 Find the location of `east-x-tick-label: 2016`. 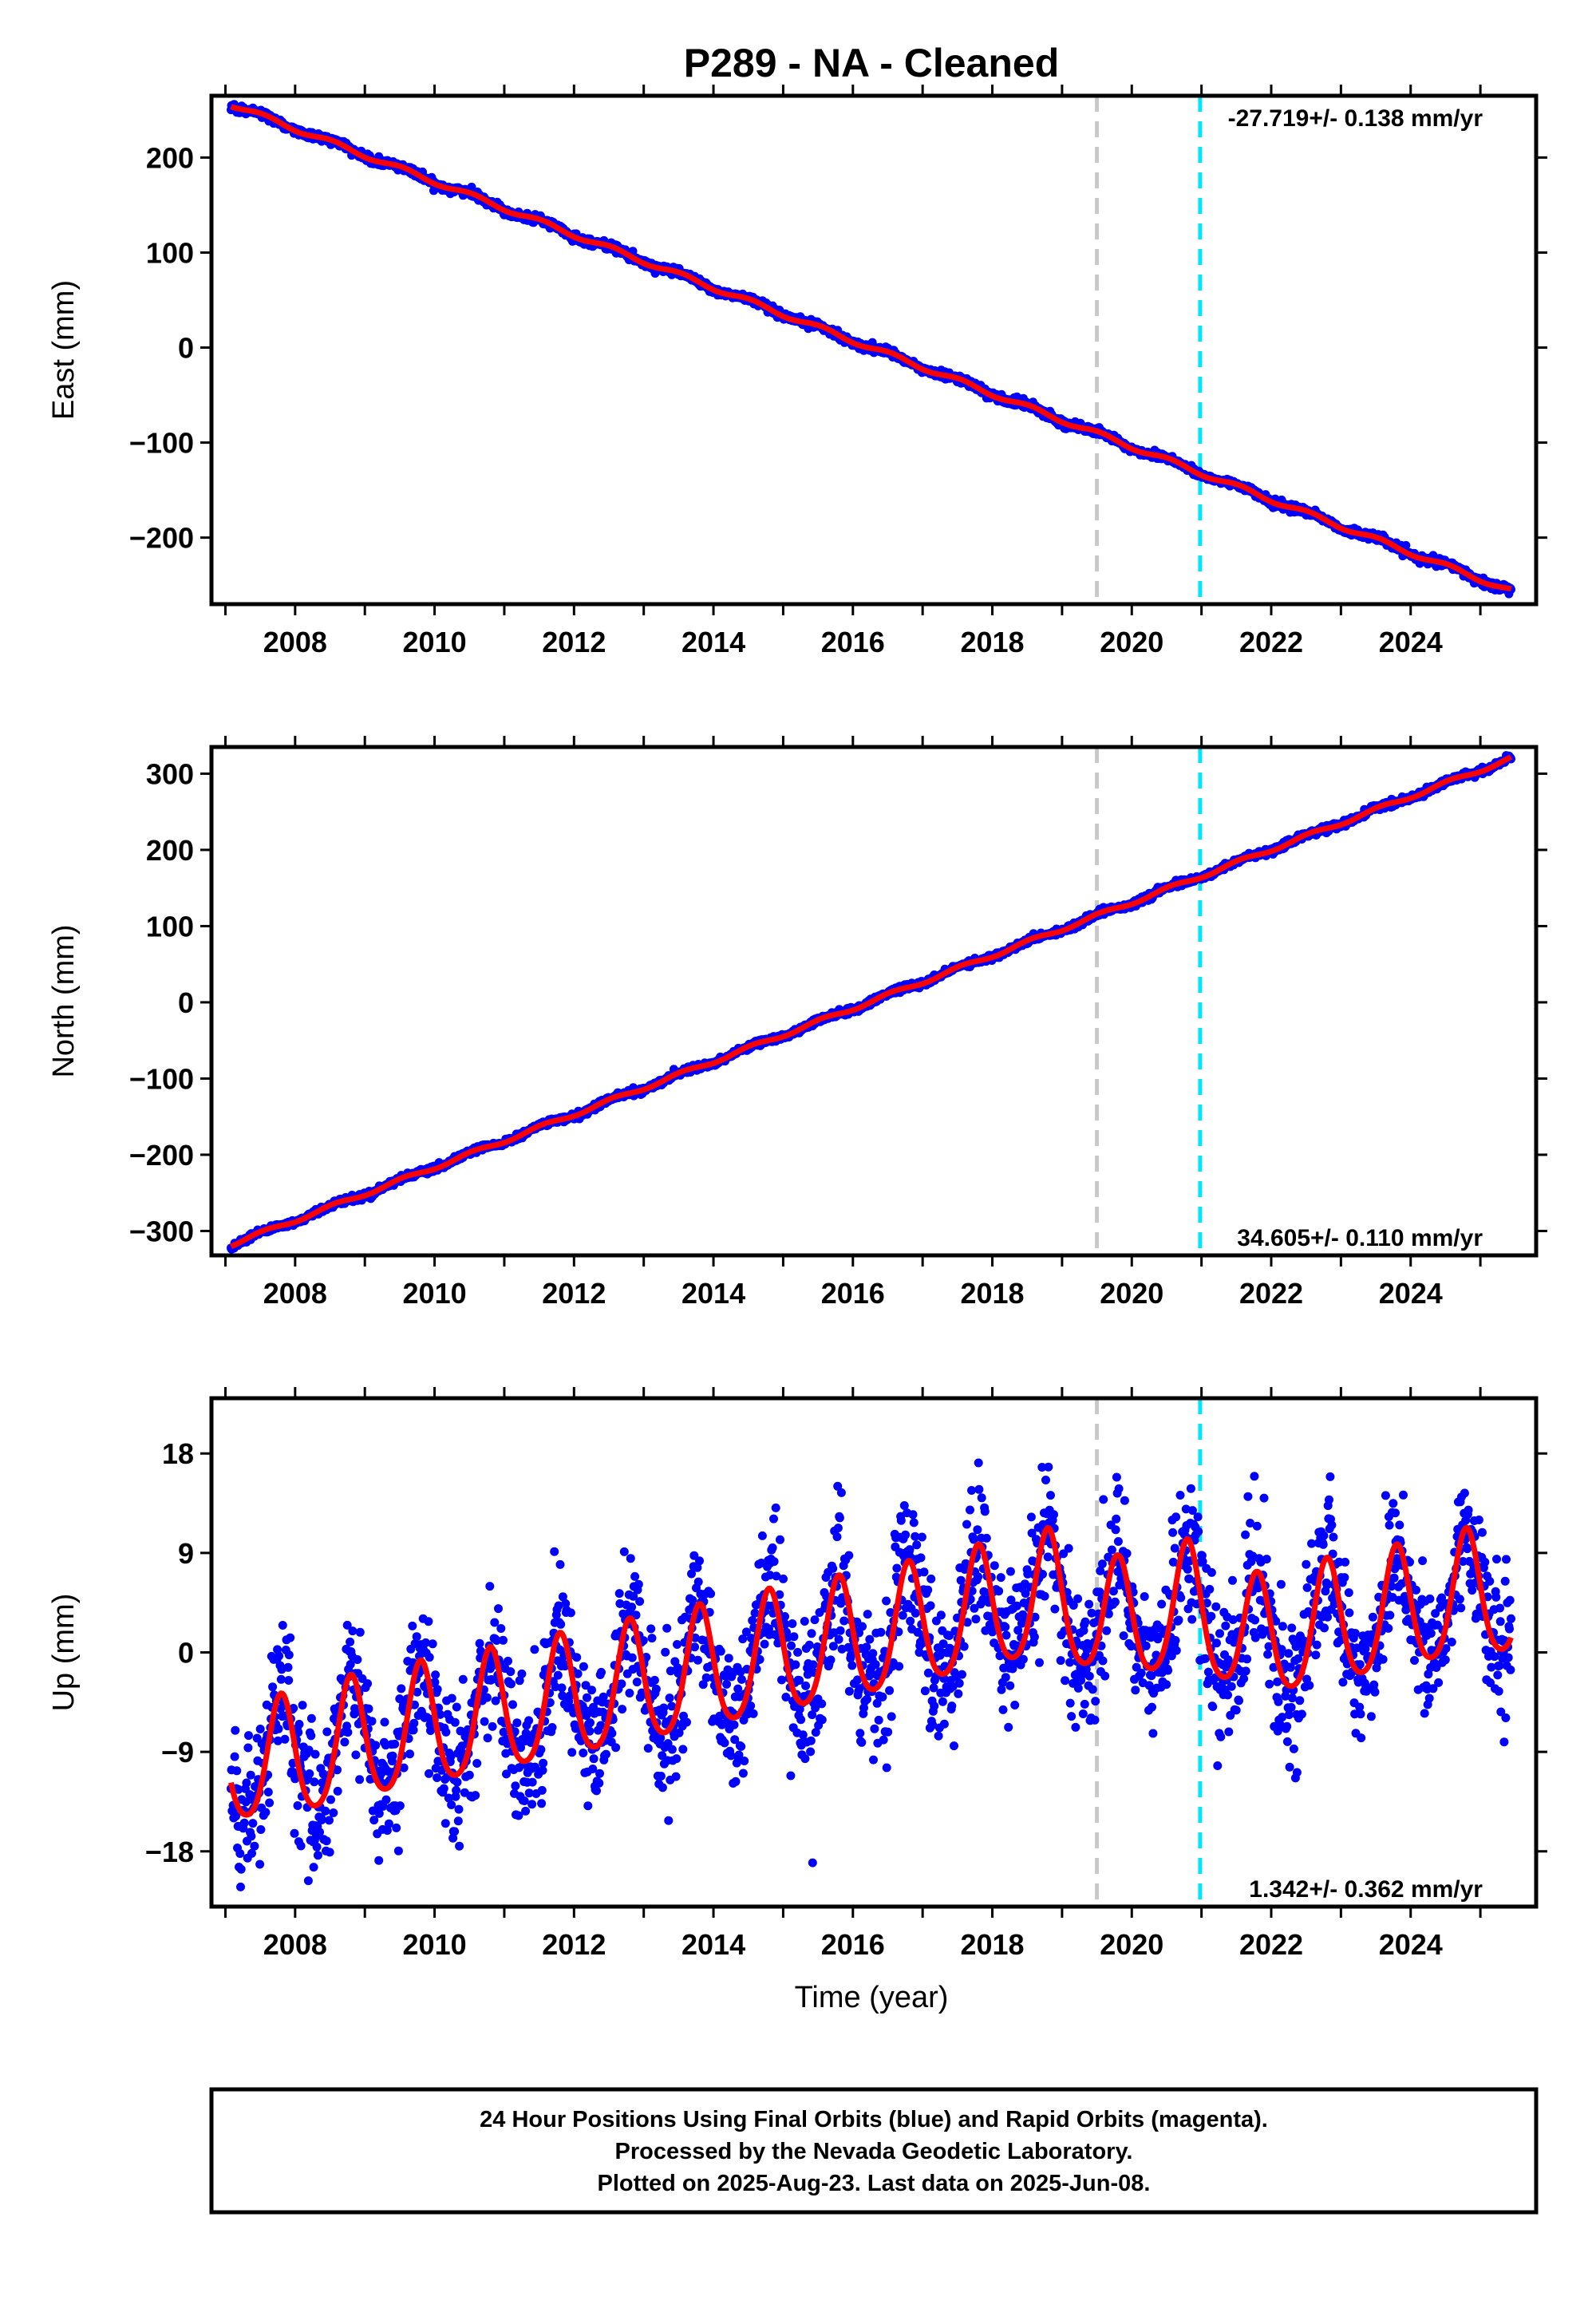

east-x-tick-label: 2016 is located at coordinates (853, 642).